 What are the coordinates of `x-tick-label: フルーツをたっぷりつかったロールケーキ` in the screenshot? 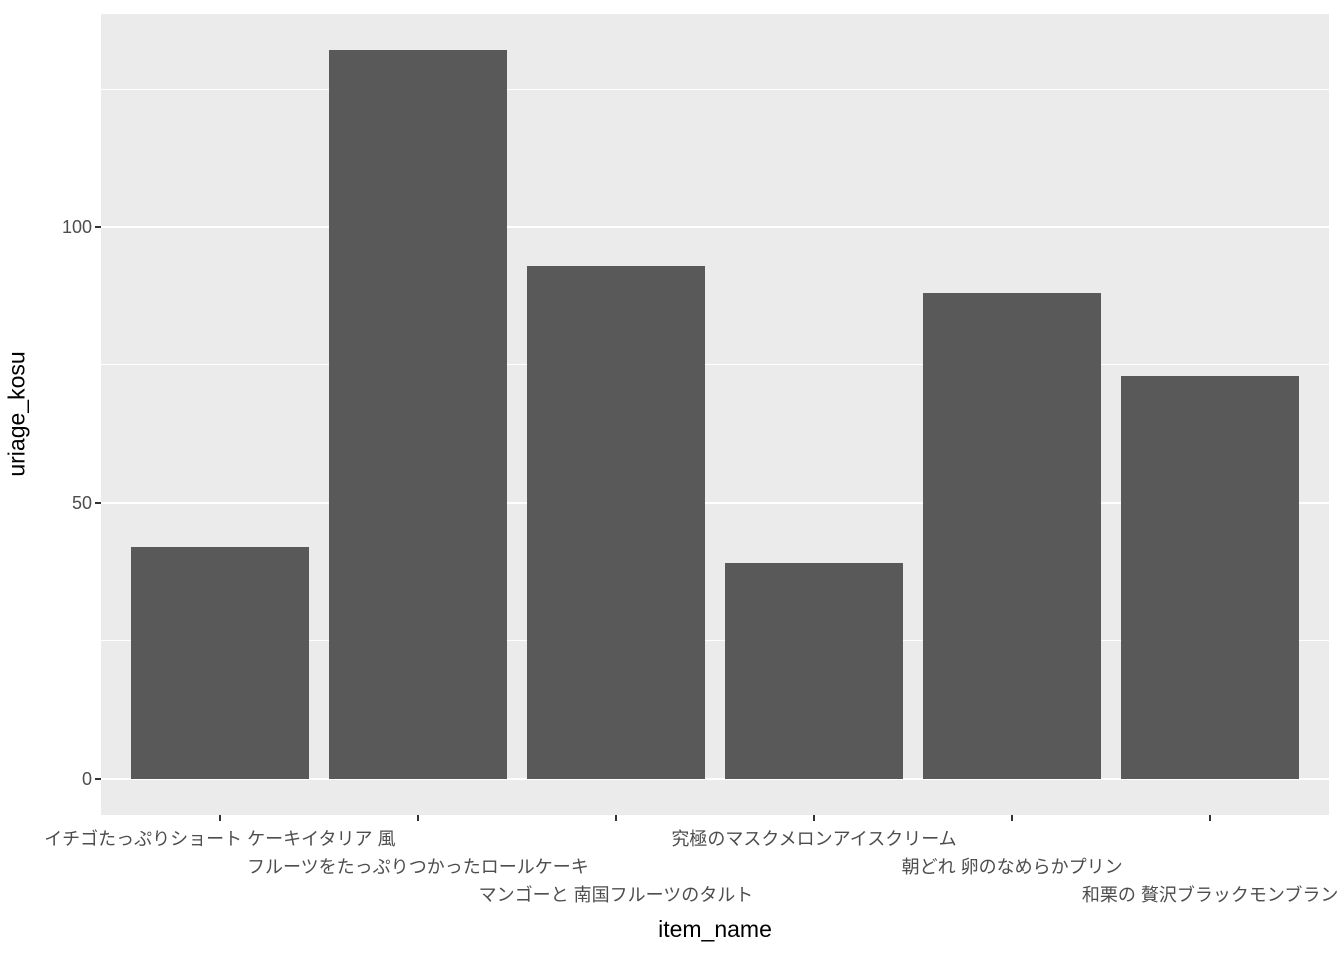 It's located at (417, 867).